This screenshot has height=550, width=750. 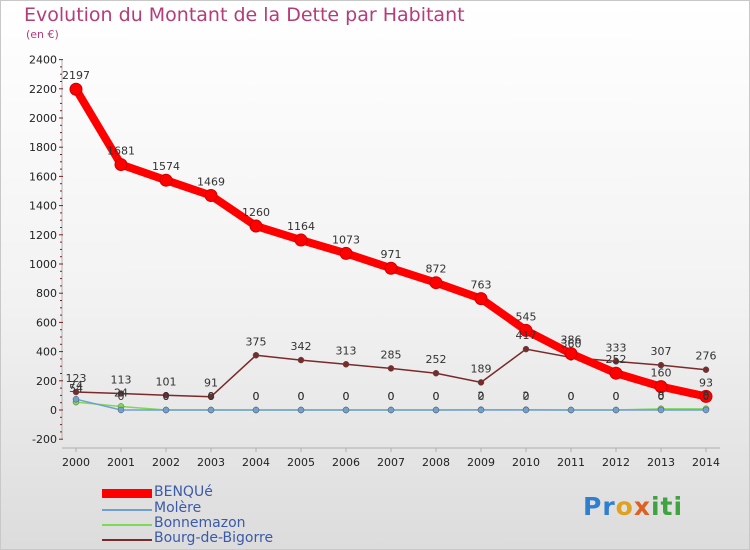 I want to click on data-label: 74, so click(x=76, y=385).